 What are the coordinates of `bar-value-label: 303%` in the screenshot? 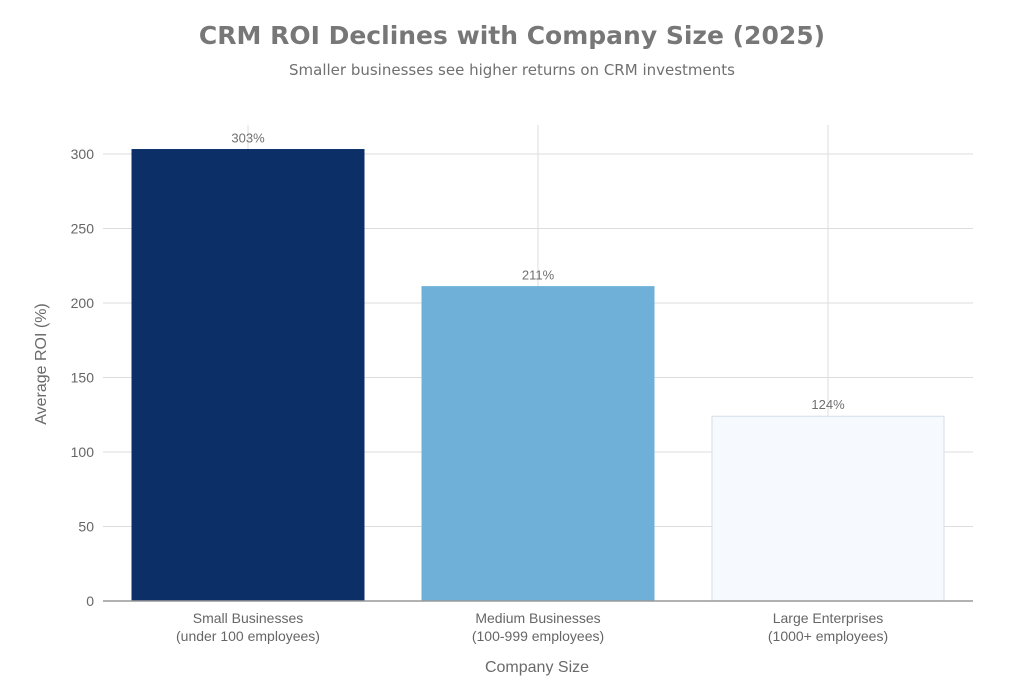 It's located at (248, 138).